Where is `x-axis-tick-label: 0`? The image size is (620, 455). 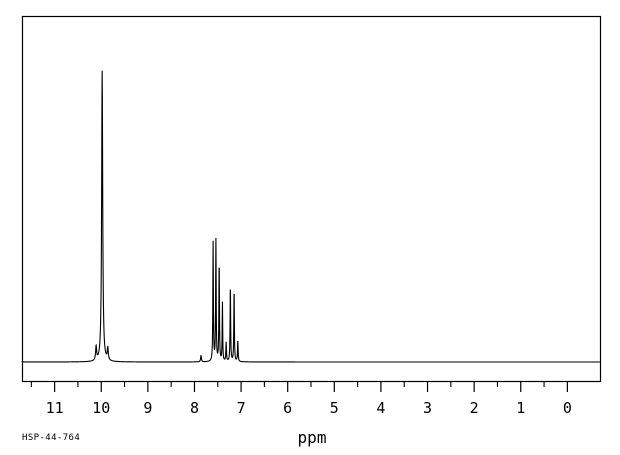 x-axis-tick-label: 0 is located at coordinates (567, 408).